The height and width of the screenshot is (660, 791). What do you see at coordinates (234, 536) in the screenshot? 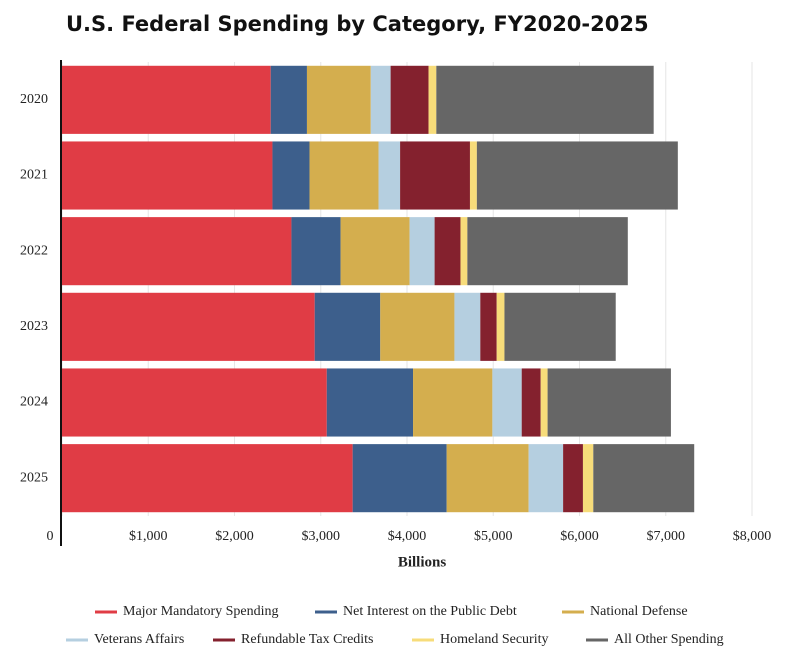
I see `x-tick-label: $2,000` at bounding box center [234, 536].